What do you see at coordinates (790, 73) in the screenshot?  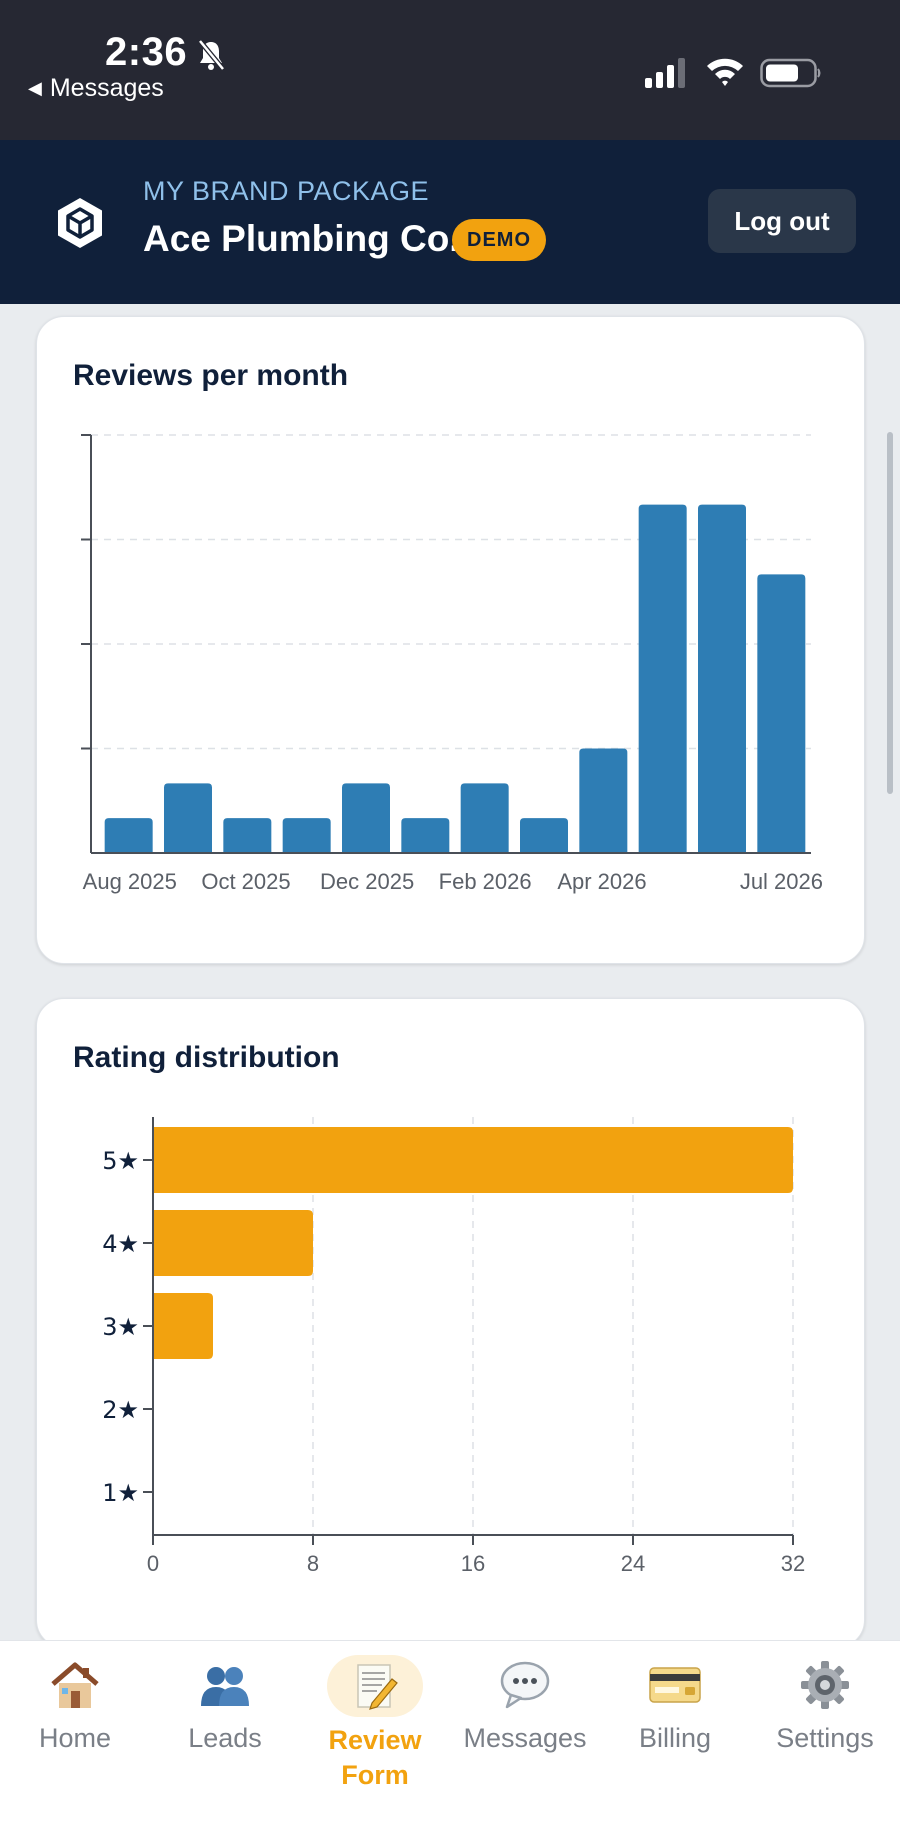 I see `battery-icon` at bounding box center [790, 73].